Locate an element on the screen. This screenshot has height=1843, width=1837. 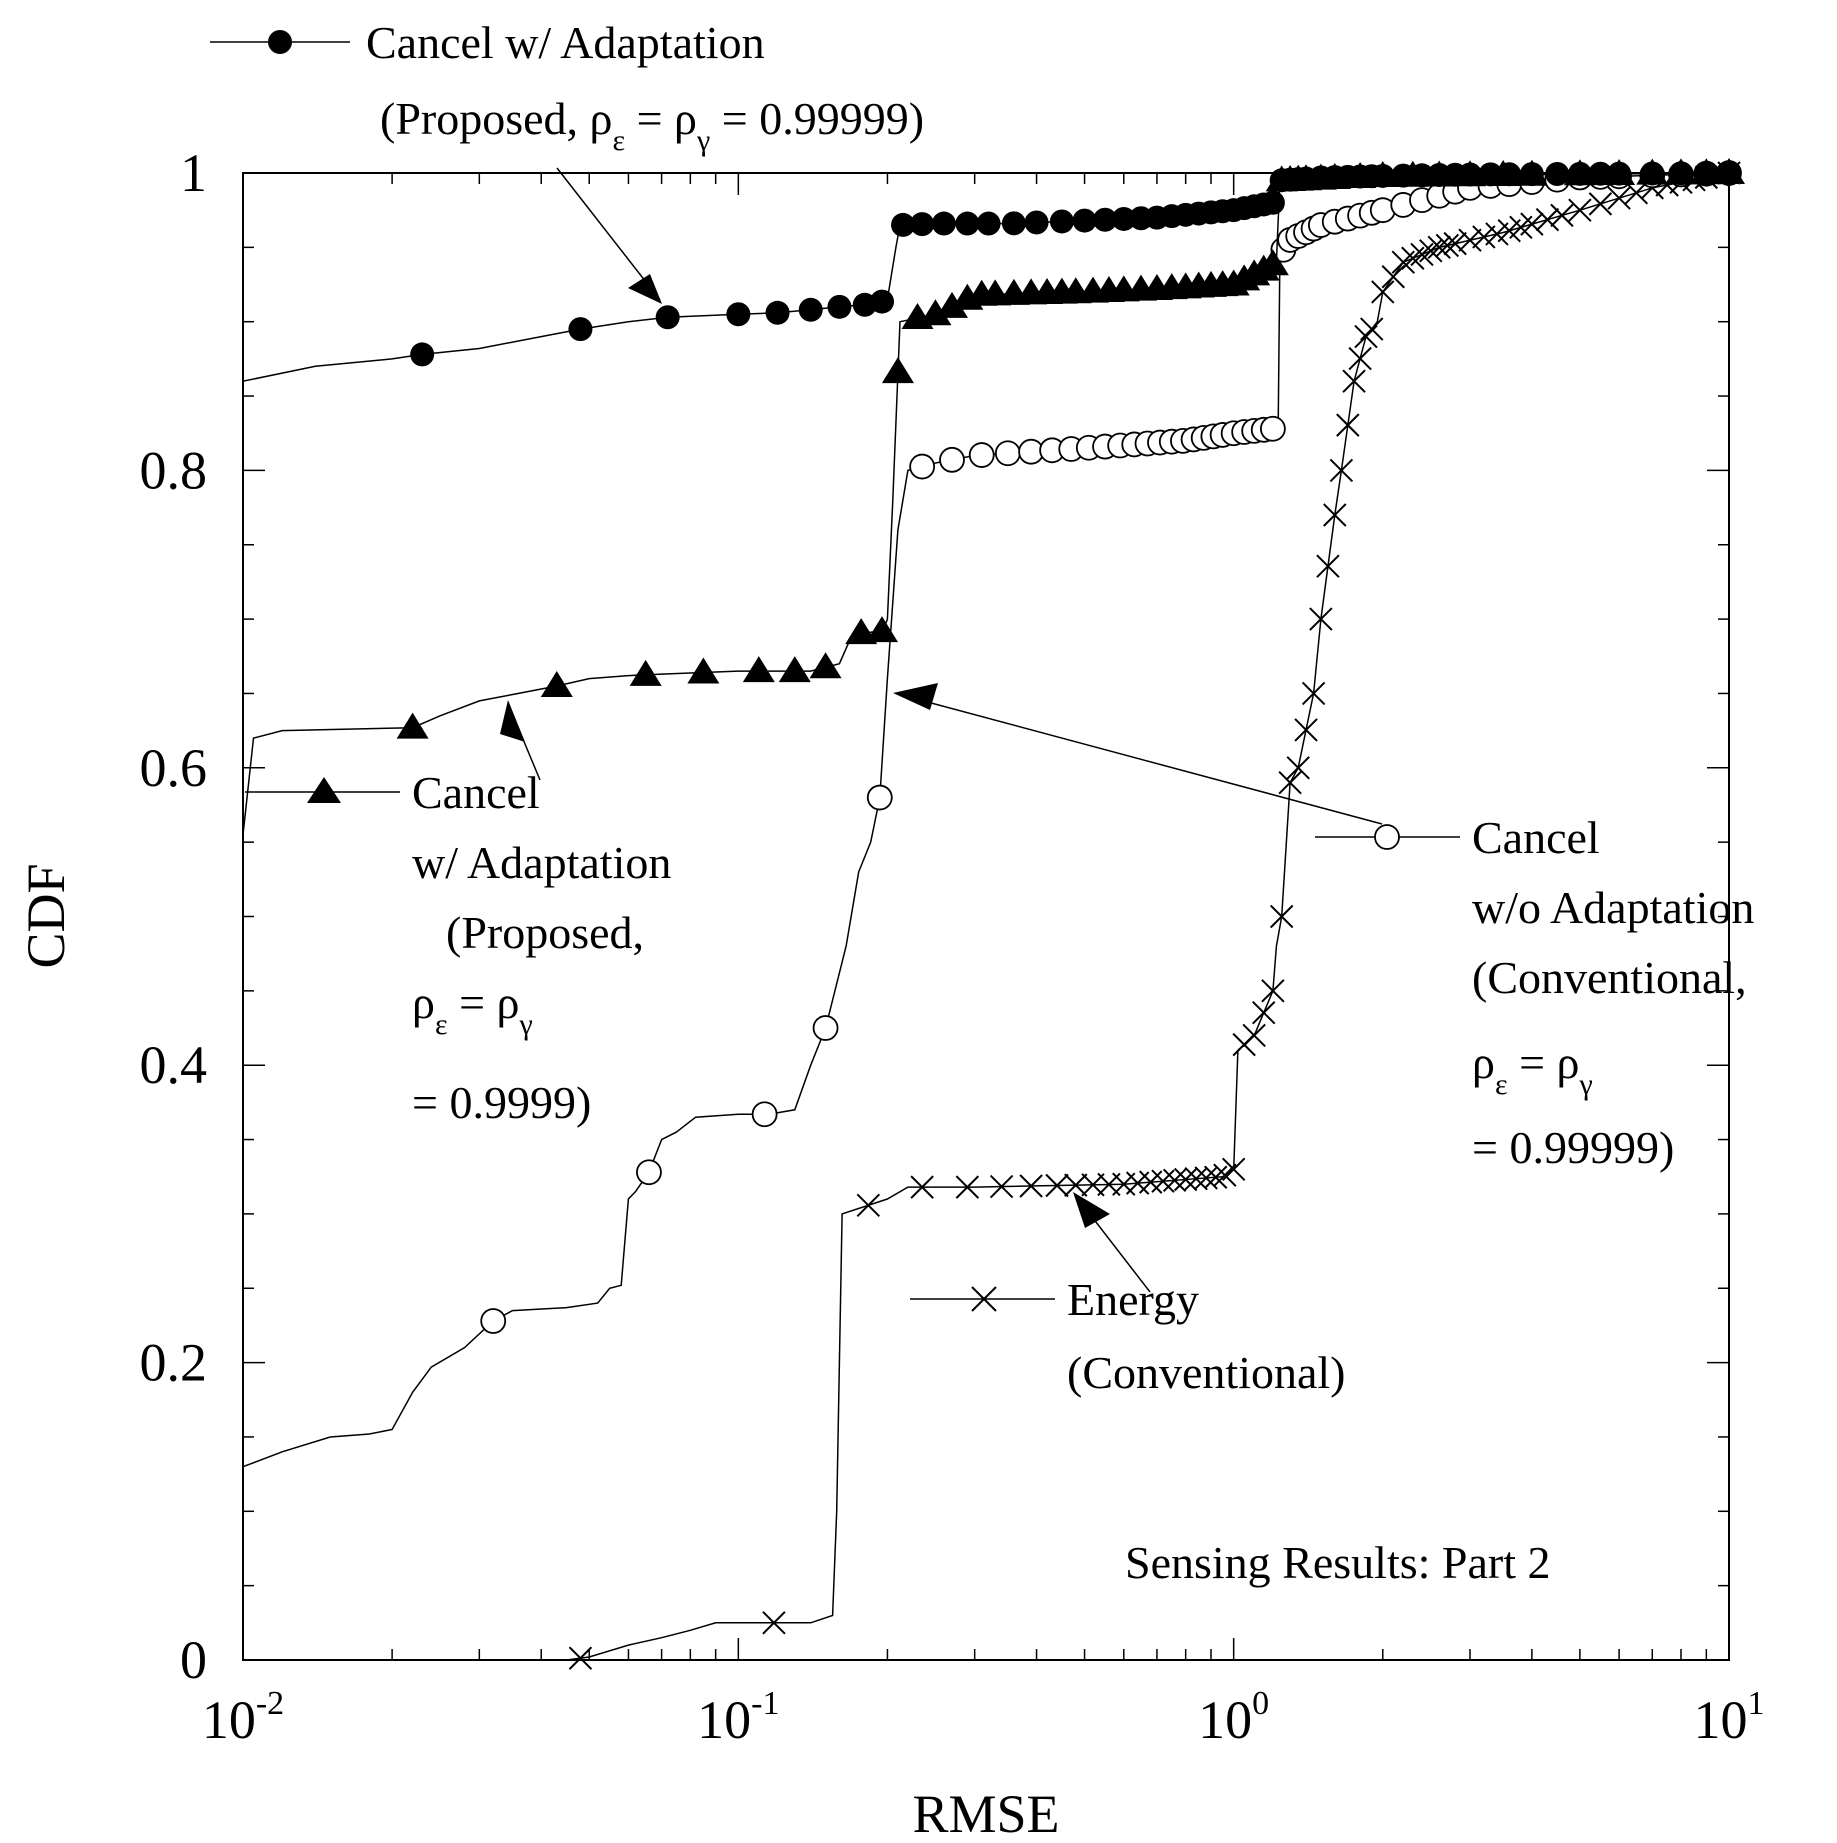
legend-series-2-line1: Cancel is located at coordinates (476, 792).